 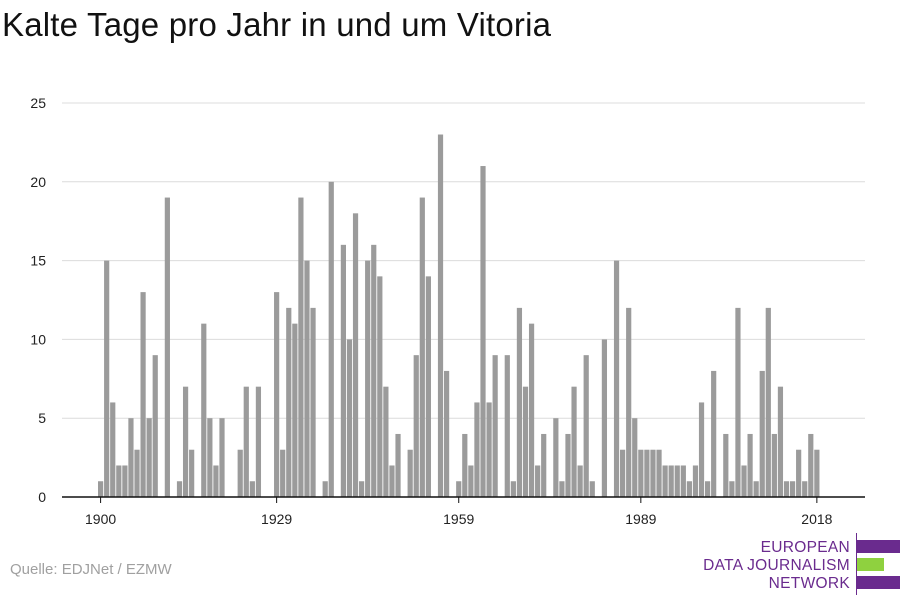 I want to click on chart-title: Kalte Tage pro Jahr in und um Vitoria, so click(x=277, y=24).